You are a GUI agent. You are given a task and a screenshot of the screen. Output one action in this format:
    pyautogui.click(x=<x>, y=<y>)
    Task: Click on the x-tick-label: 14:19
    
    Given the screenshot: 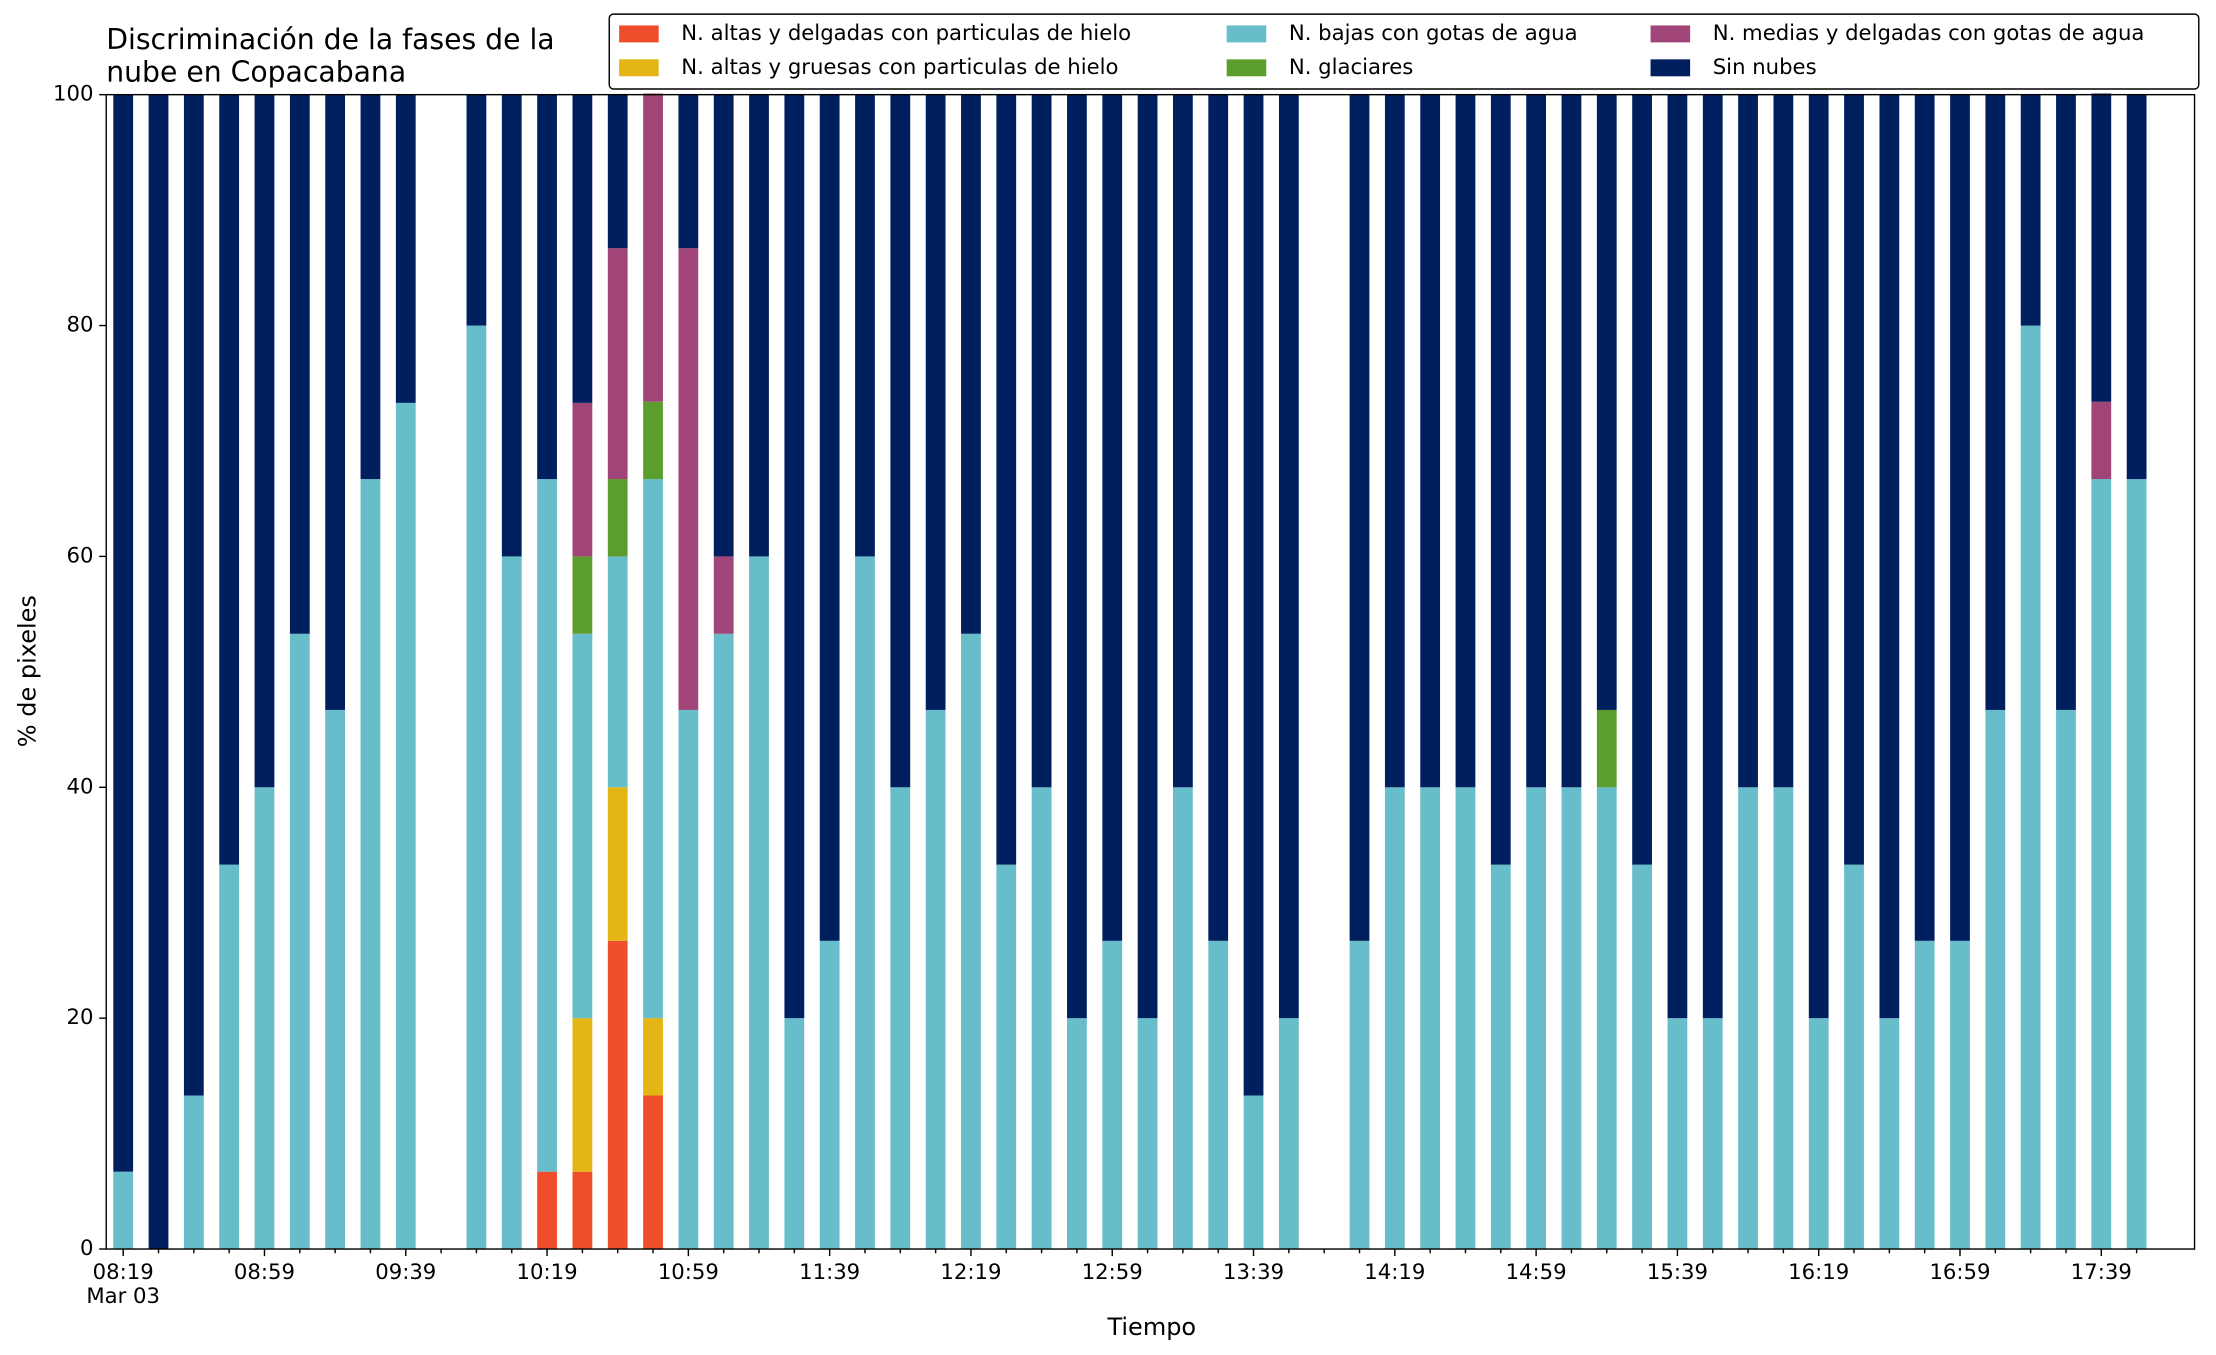 What is the action you would take?
    pyautogui.click(x=1394, y=1271)
    